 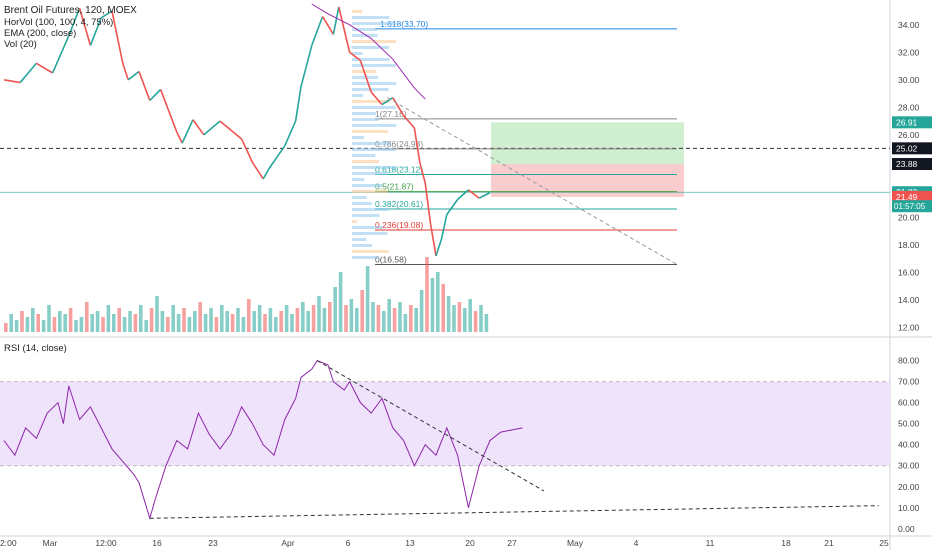 What do you see at coordinates (575, 543) in the screenshot?
I see `time-tick-label: May` at bounding box center [575, 543].